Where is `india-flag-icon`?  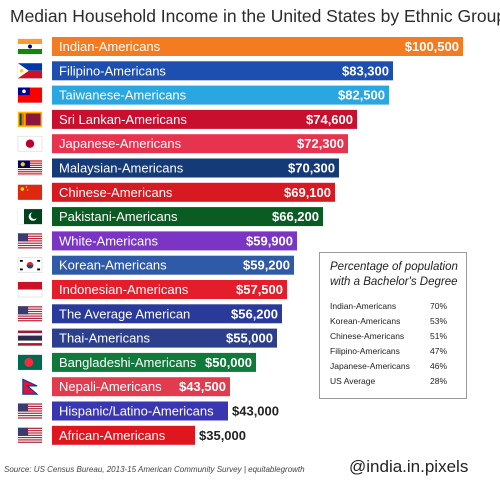
india-flag-icon is located at coordinates (30, 46).